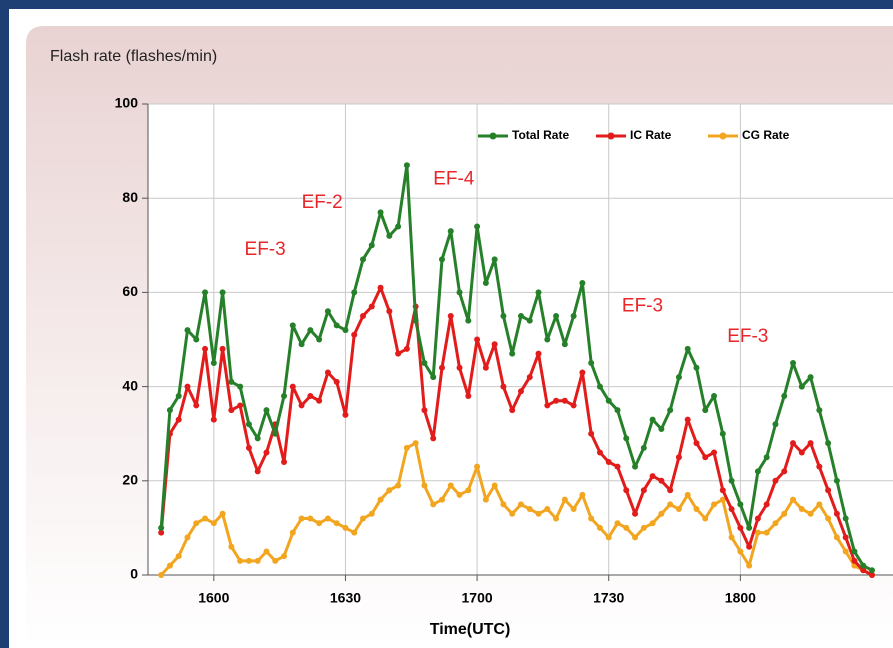 The image size is (893, 648). What do you see at coordinates (766, 135) in the screenshot?
I see `legend-label: CG Rate` at bounding box center [766, 135].